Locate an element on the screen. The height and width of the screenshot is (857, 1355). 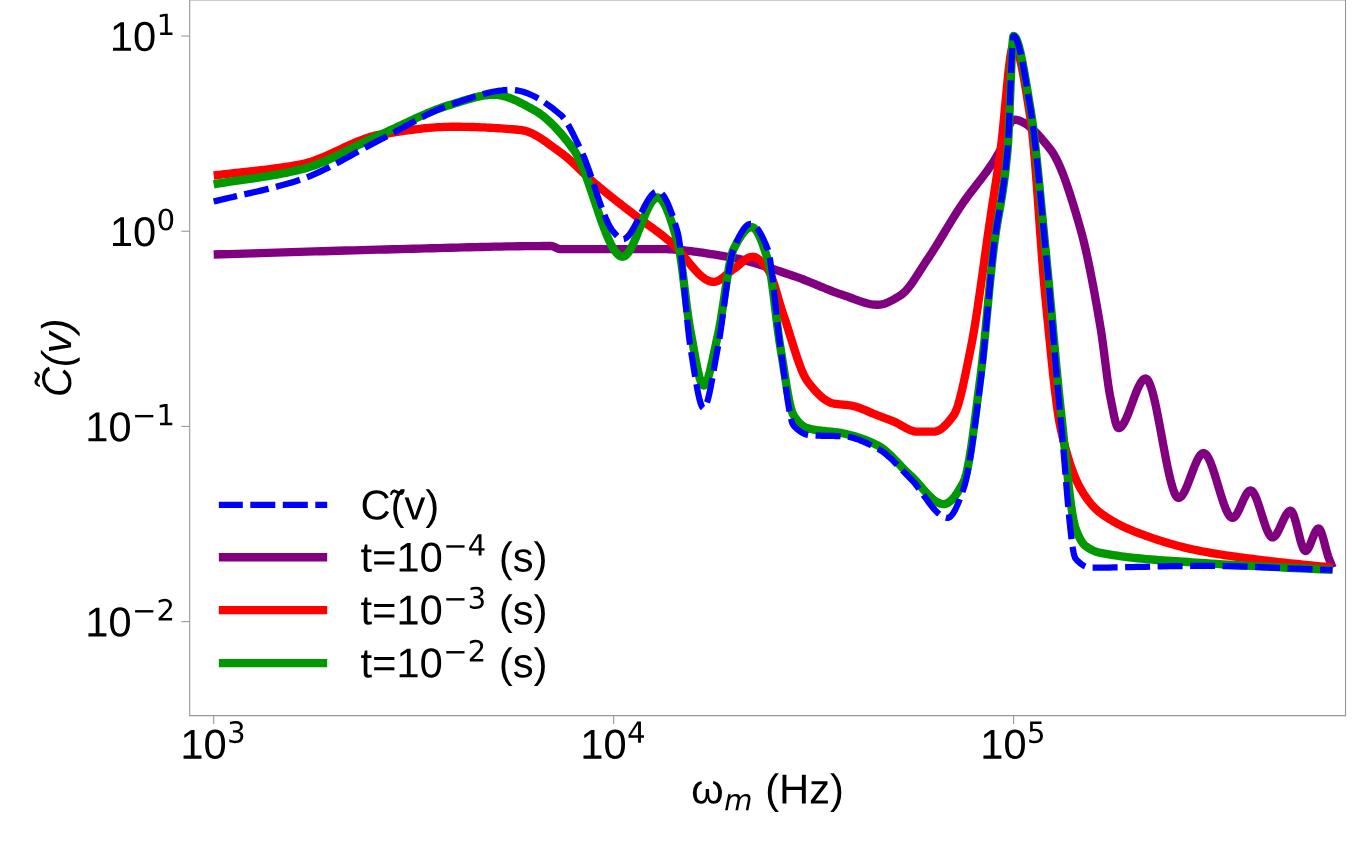
y-tick-label: 10$^{1}$ is located at coordinates (143, 32).